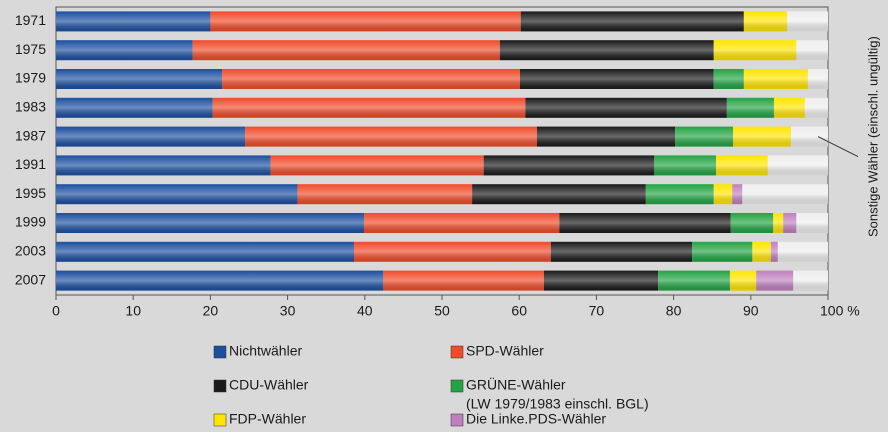 The image size is (888, 432). I want to click on x-tick-label: 40, so click(365, 311).